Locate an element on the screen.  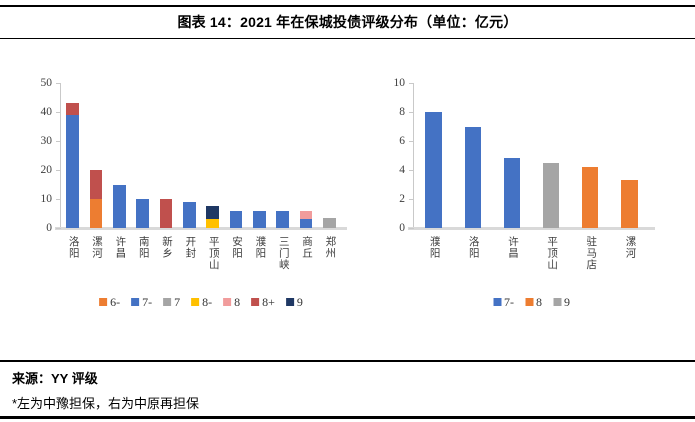
y-axis-tick-label: 30 is located at coordinates (46, 140).